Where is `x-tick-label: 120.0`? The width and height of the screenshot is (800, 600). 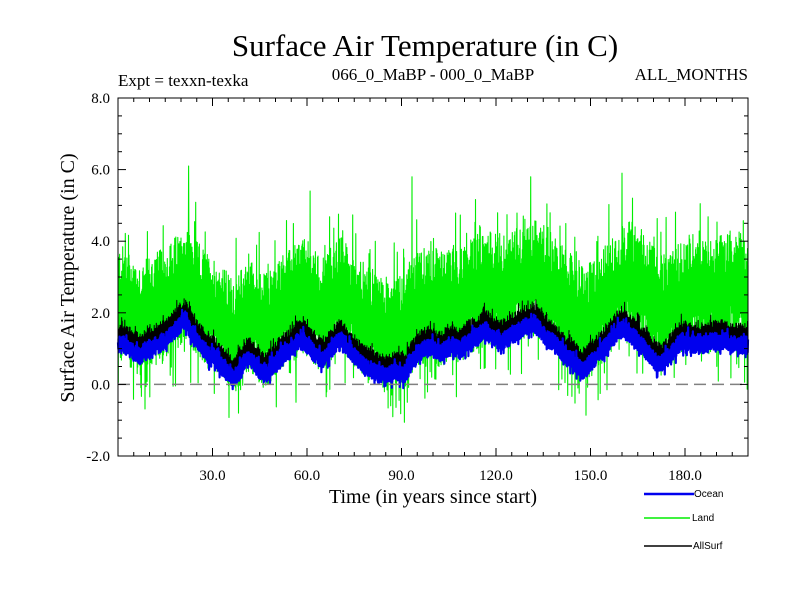 x-tick-label: 120.0 is located at coordinates (496, 476).